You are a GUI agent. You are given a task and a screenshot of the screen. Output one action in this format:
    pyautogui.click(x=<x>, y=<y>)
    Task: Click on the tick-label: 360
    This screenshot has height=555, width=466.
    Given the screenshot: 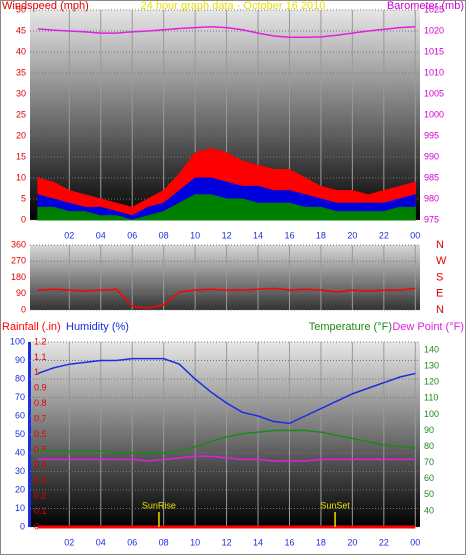 What is the action you would take?
    pyautogui.click(x=18, y=244)
    